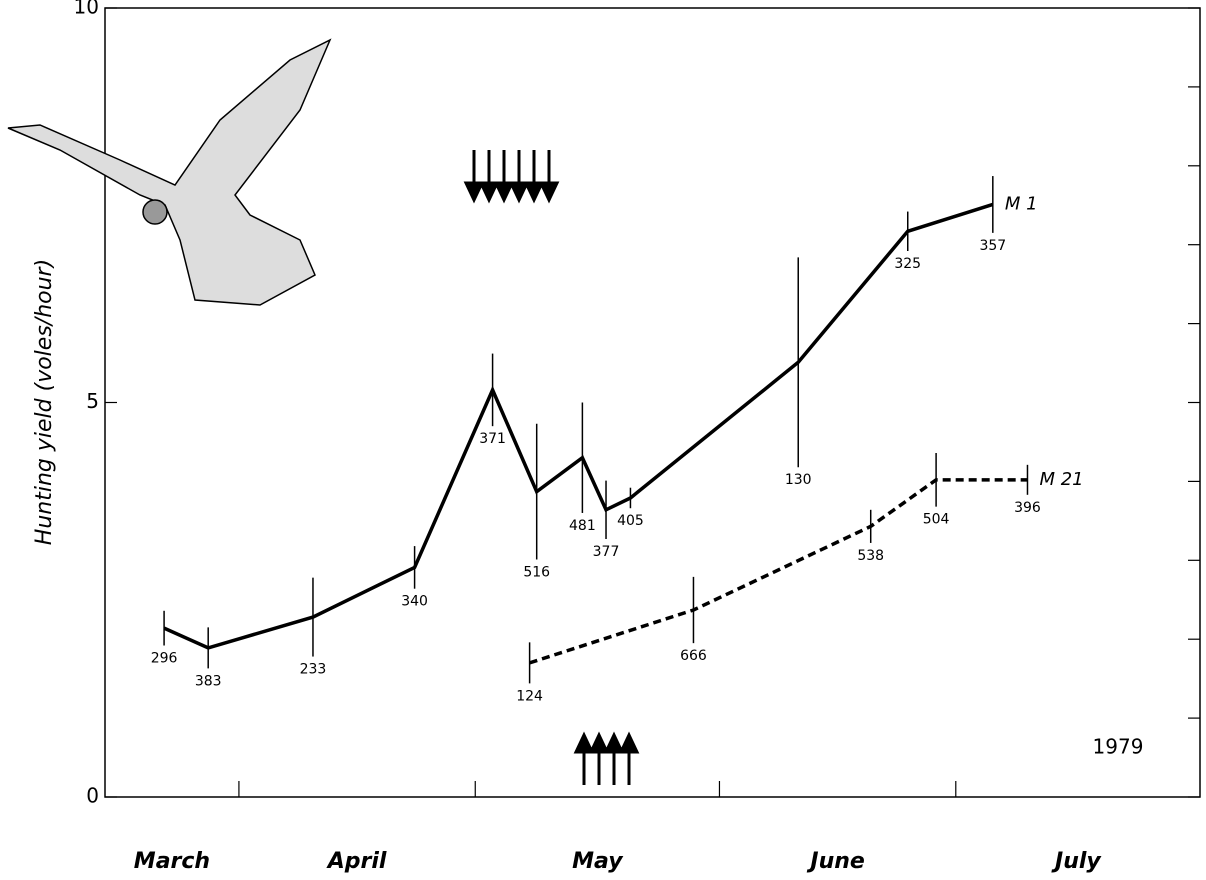 The height and width of the screenshot is (880, 1206). Describe the element at coordinates (1118, 747) in the screenshot. I see `annotation: 1979` at that location.